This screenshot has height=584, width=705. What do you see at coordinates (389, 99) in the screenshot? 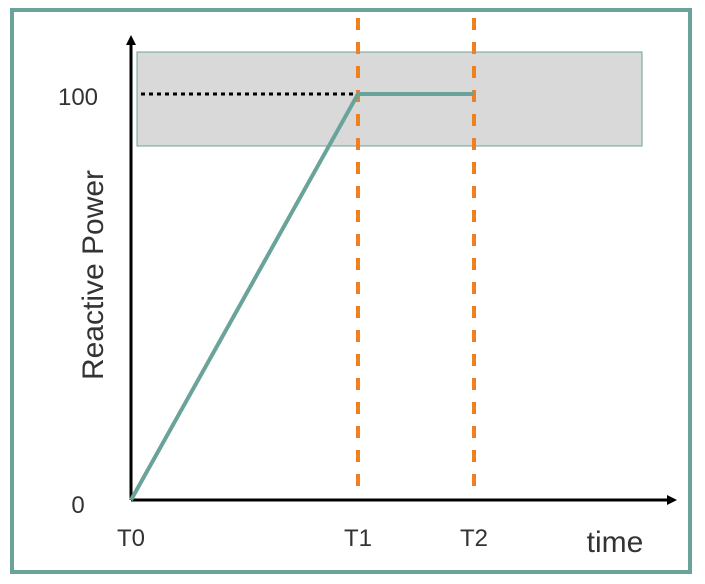
I see `shaded-band` at bounding box center [389, 99].